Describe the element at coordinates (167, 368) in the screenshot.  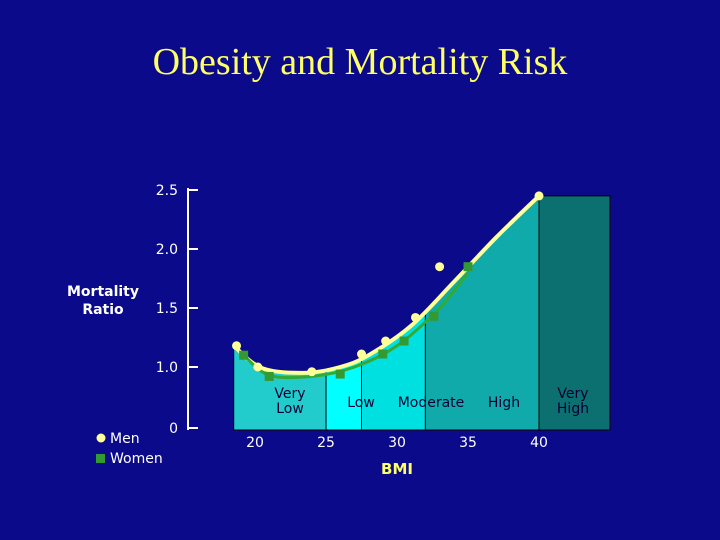
I see `y-tick-label: 1.0` at that location.